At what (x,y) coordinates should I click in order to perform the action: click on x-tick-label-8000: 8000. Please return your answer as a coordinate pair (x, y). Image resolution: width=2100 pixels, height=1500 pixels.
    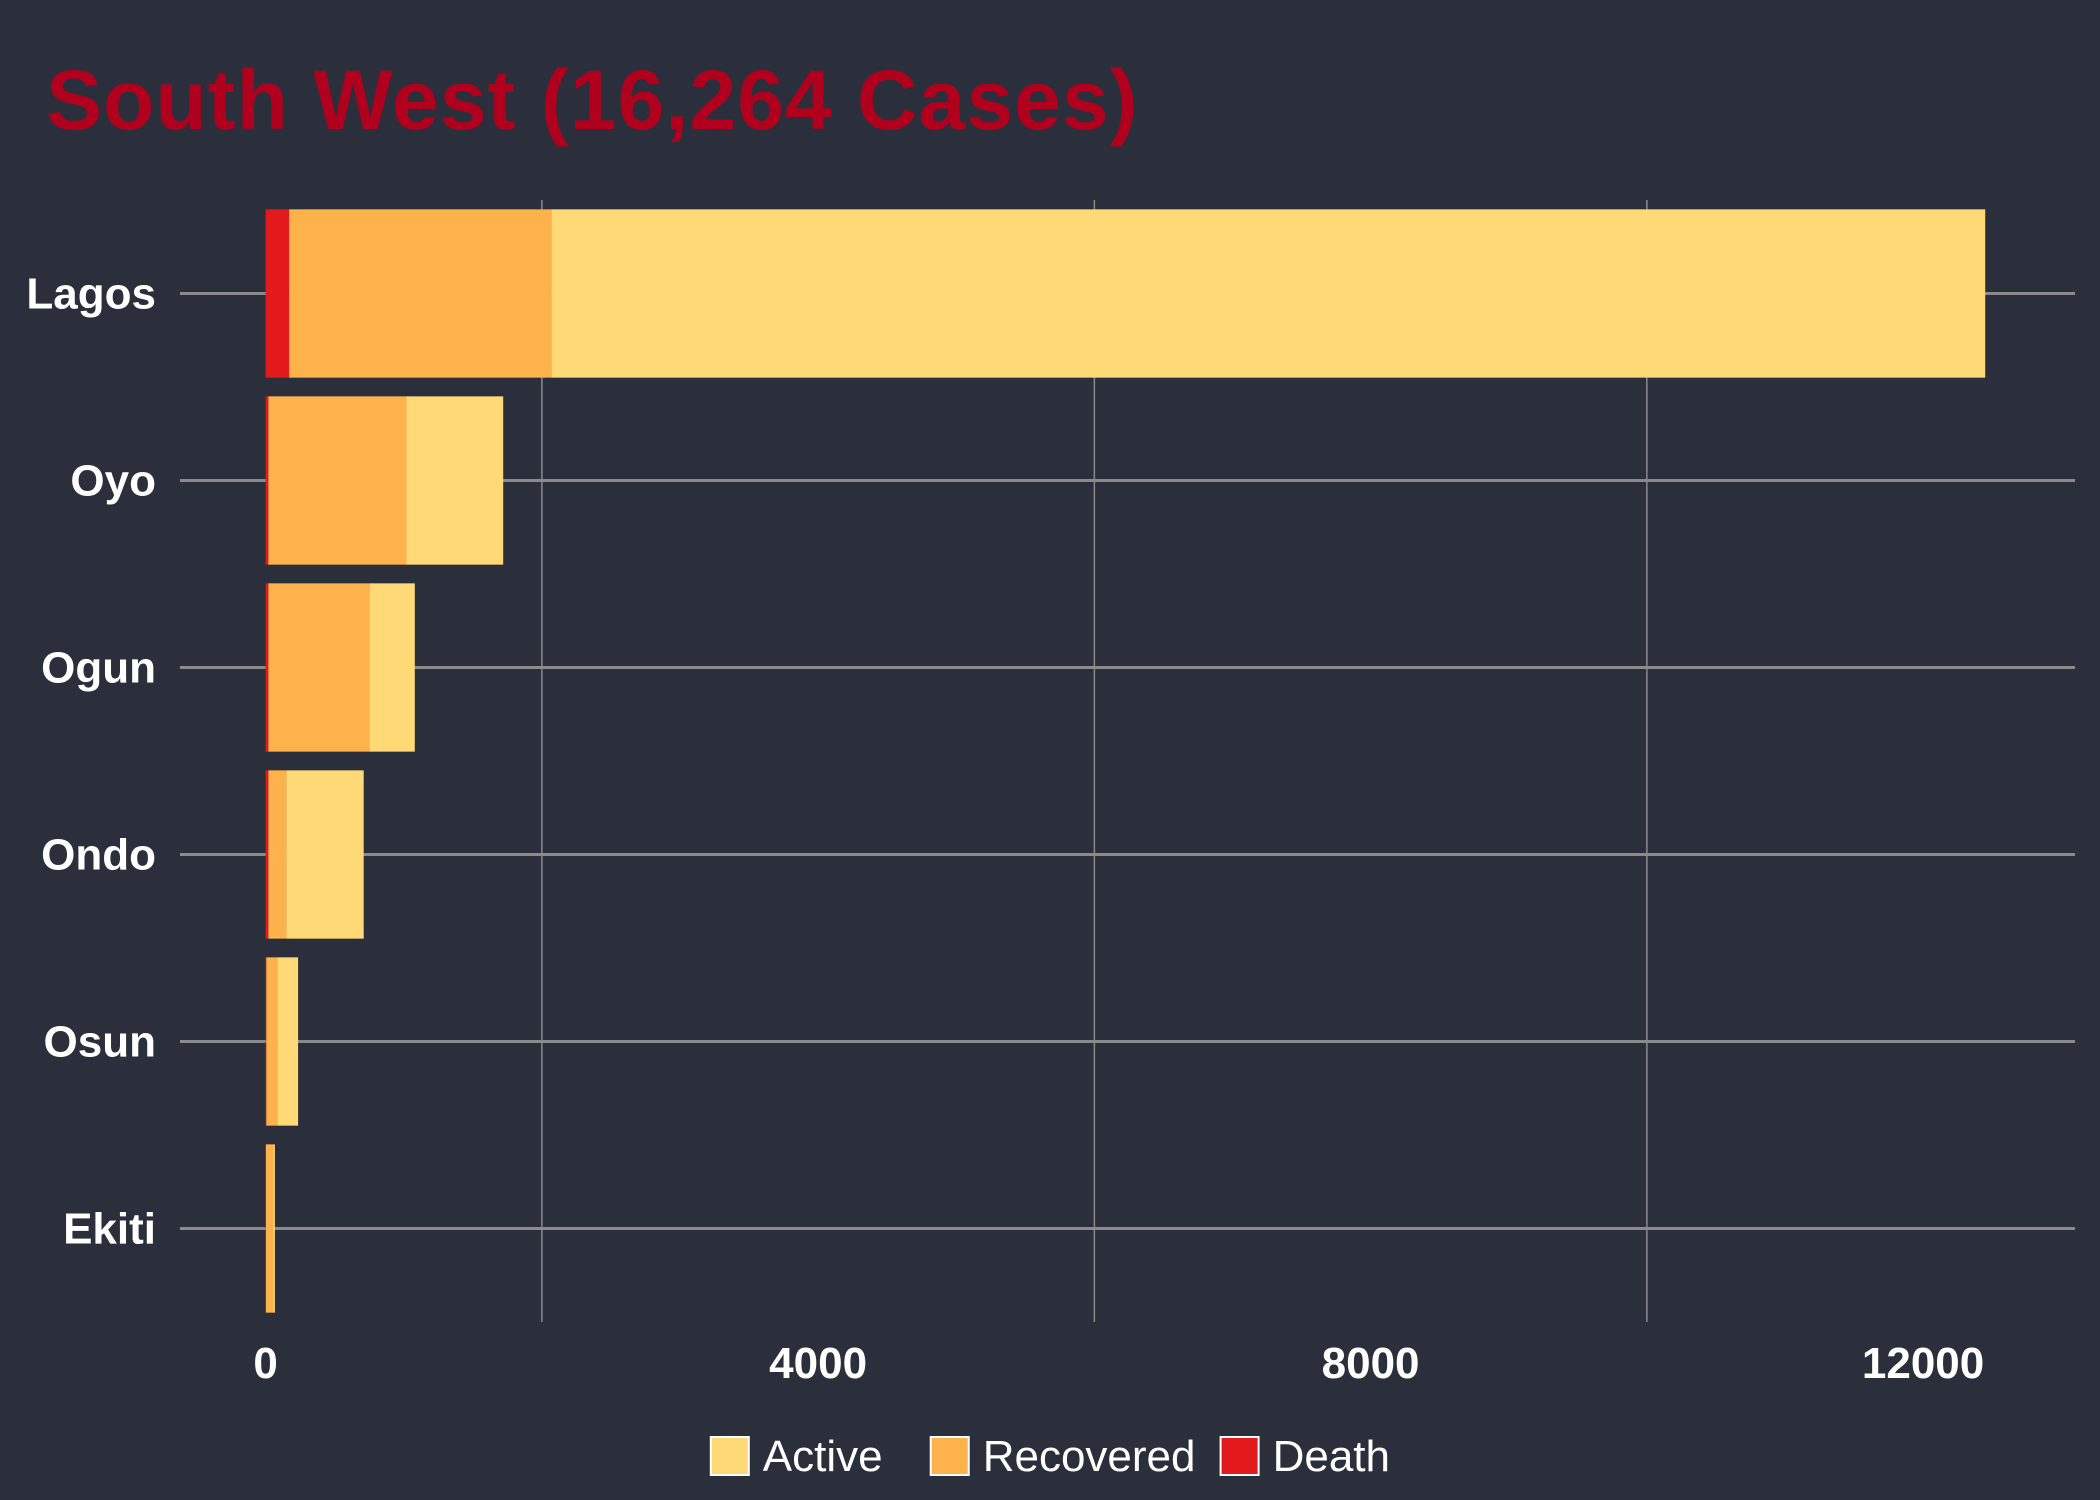
    Looking at the image, I should click on (1371, 1363).